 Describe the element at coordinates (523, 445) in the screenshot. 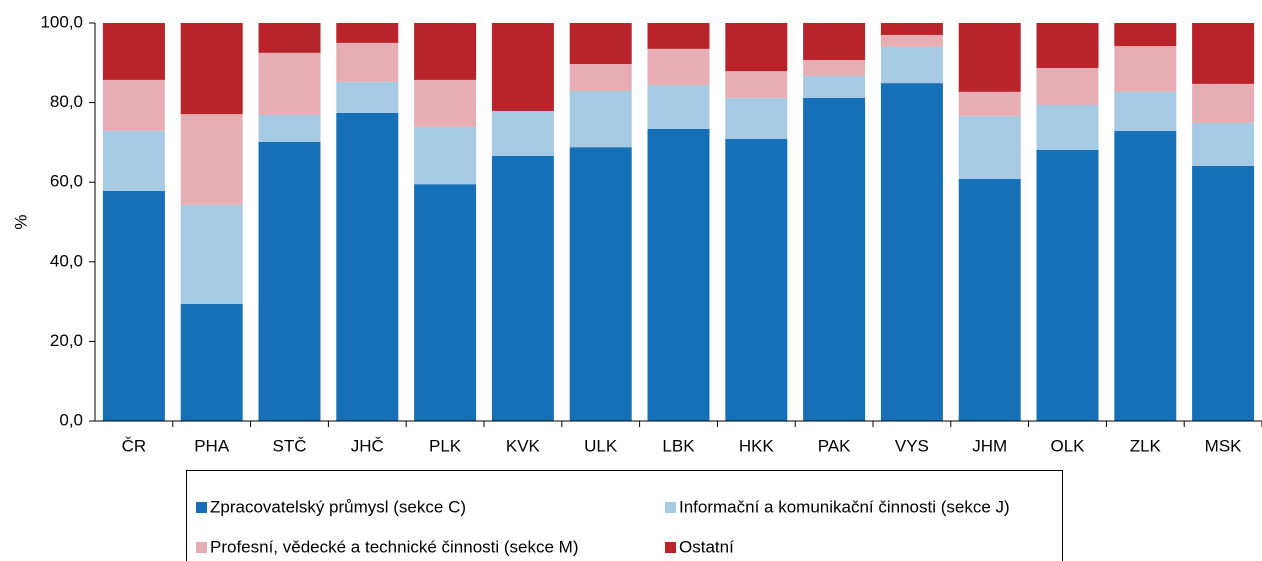

I see `x-tick-label: KVK` at that location.